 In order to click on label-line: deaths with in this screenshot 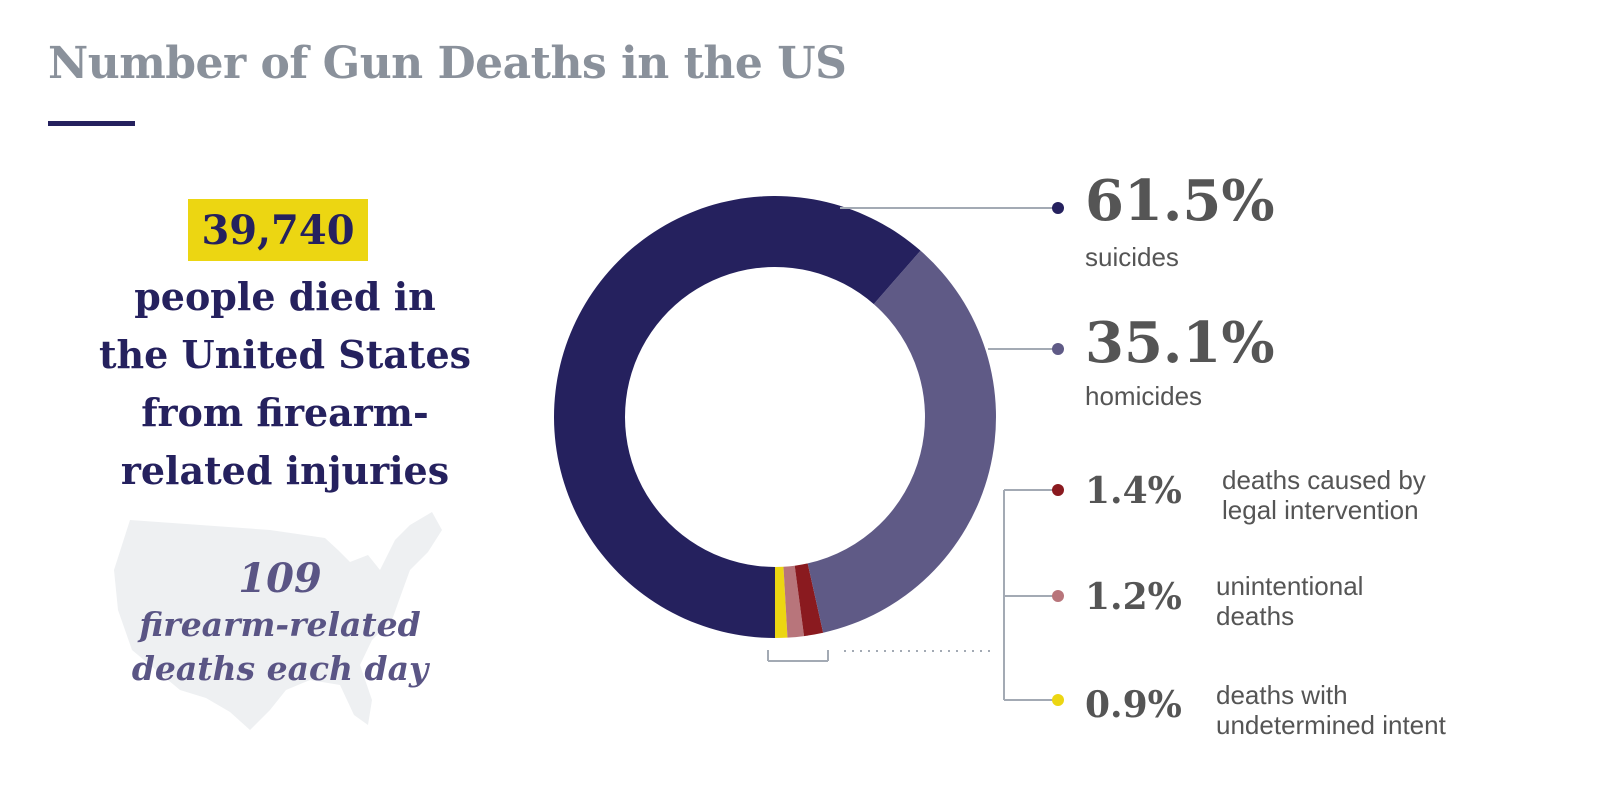, I will do `click(1282, 695)`.